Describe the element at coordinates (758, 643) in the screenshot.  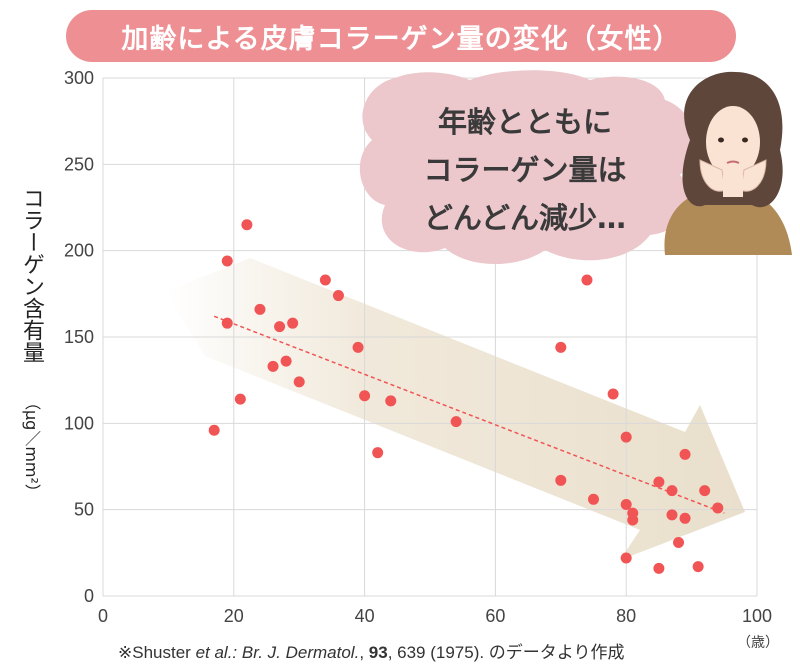
I see `x-axis-unit: （歳）` at that location.